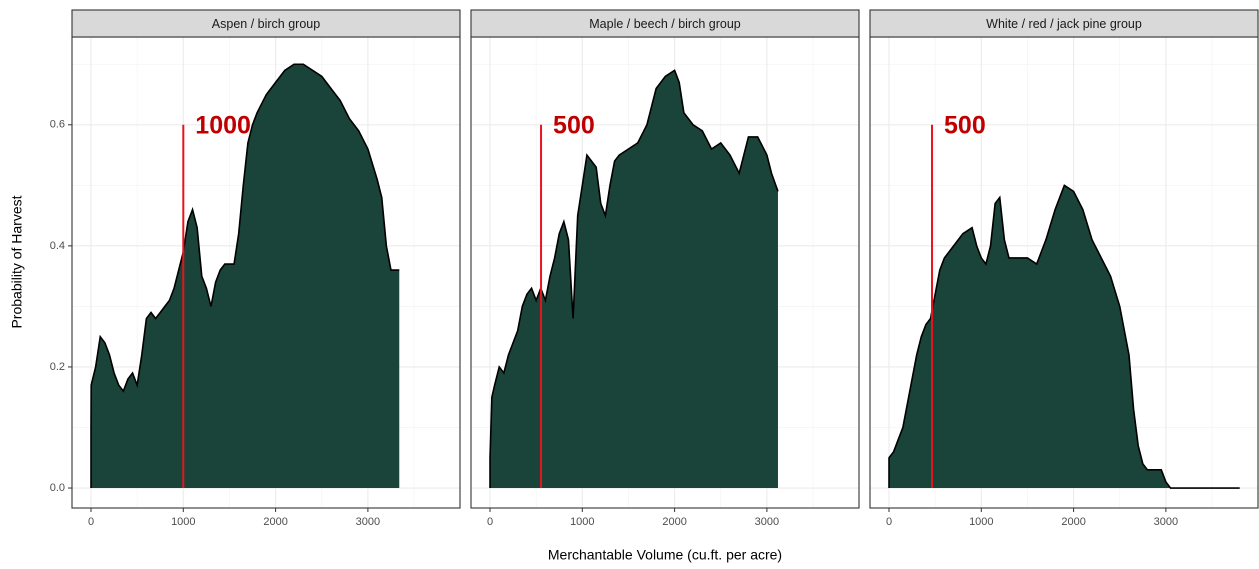 The width and height of the screenshot is (1259, 569). I want to click on x-axis-title: Merchantable Volume (cu.ft. per acre), so click(665, 555).